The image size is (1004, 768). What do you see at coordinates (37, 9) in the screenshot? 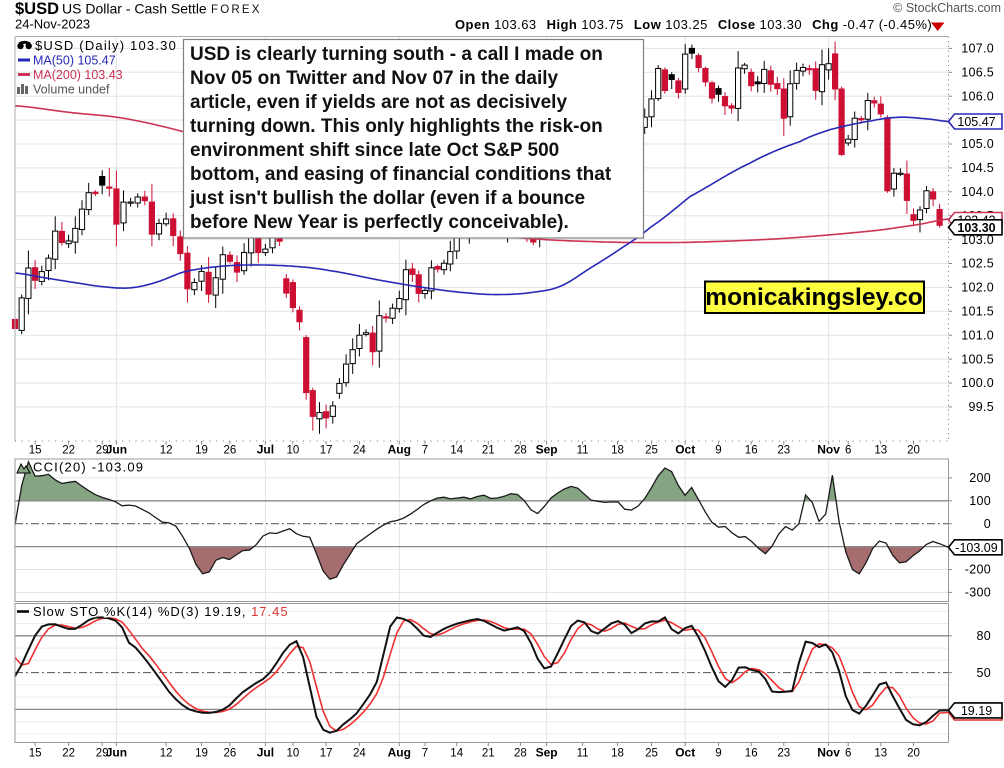
I see `svg-text: $USD` at bounding box center [37, 9].